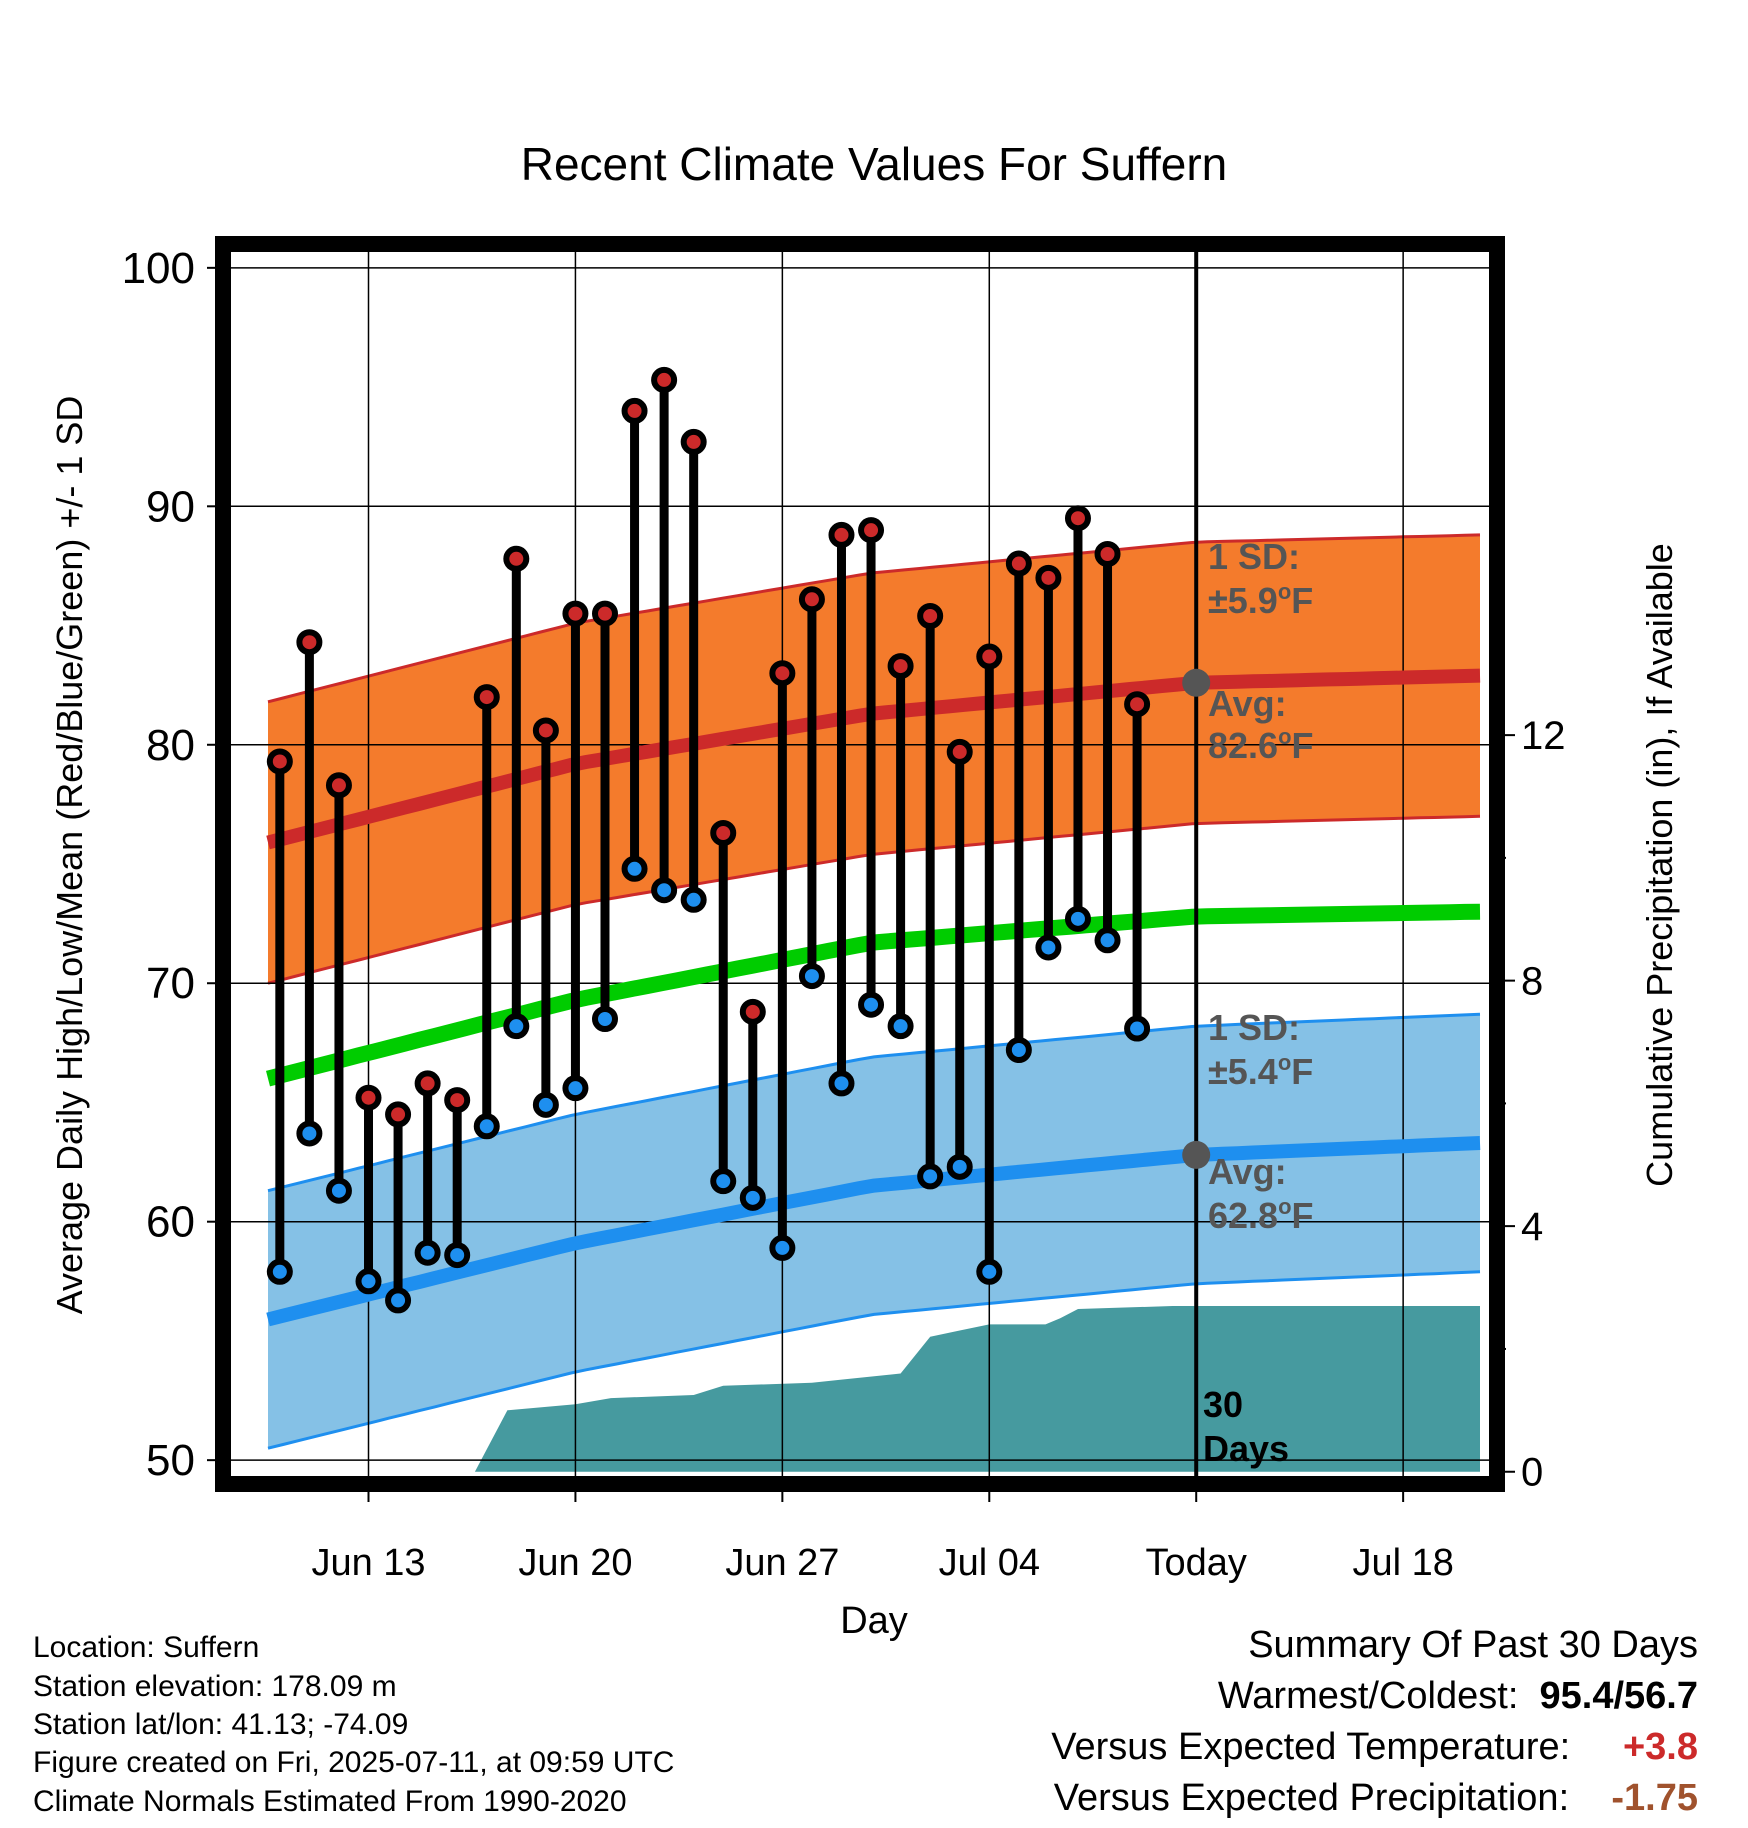 Image resolution: width=1748 pixels, height=1828 pixels. I want to click on footer-location: Location: Suffern, so click(146, 1647).